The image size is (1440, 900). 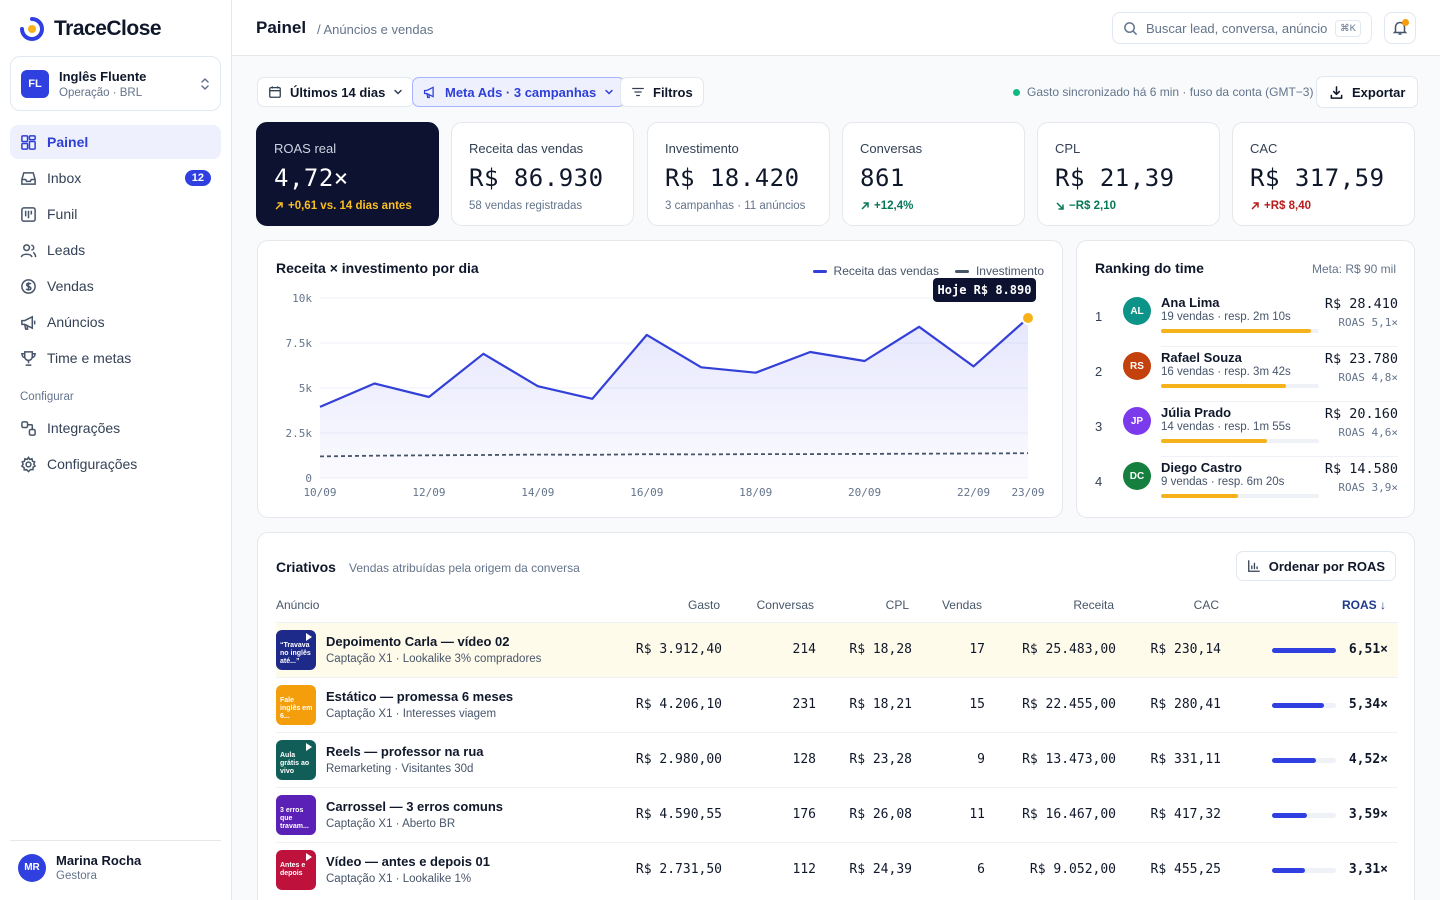 What do you see at coordinates (703, 605) in the screenshot?
I see `column-header-gasto: Gasto` at bounding box center [703, 605].